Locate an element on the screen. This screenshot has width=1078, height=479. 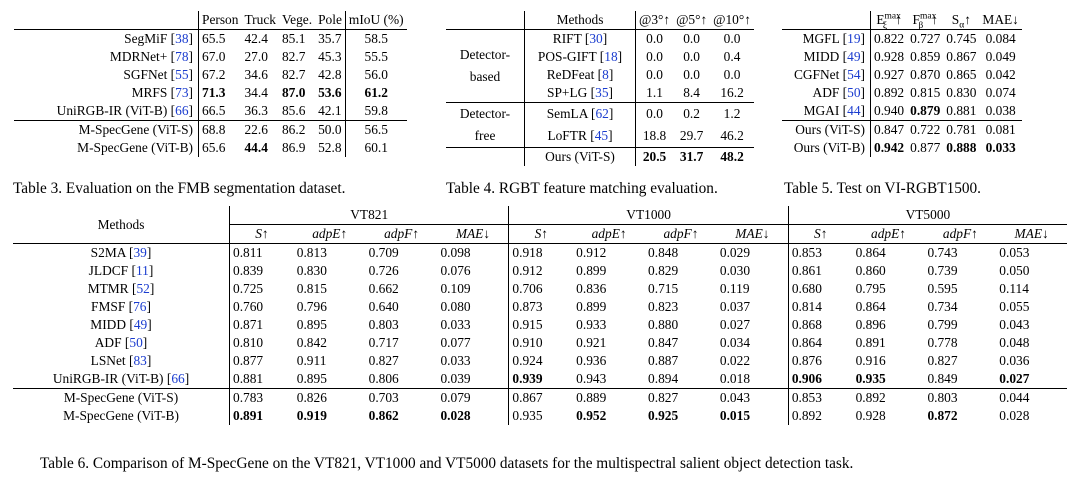
method-name: JLDCF is located at coordinates (108, 270).